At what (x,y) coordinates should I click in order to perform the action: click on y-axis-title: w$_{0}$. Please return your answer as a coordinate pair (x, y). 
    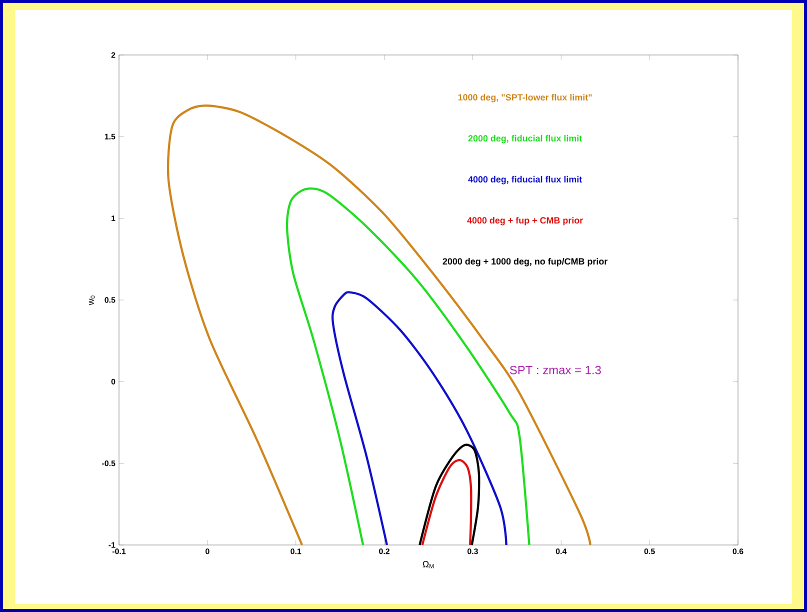
    Looking at the image, I should click on (92, 301).